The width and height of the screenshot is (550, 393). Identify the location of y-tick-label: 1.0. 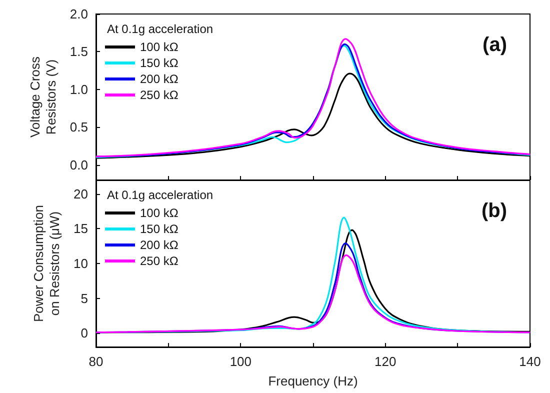
(79, 89).